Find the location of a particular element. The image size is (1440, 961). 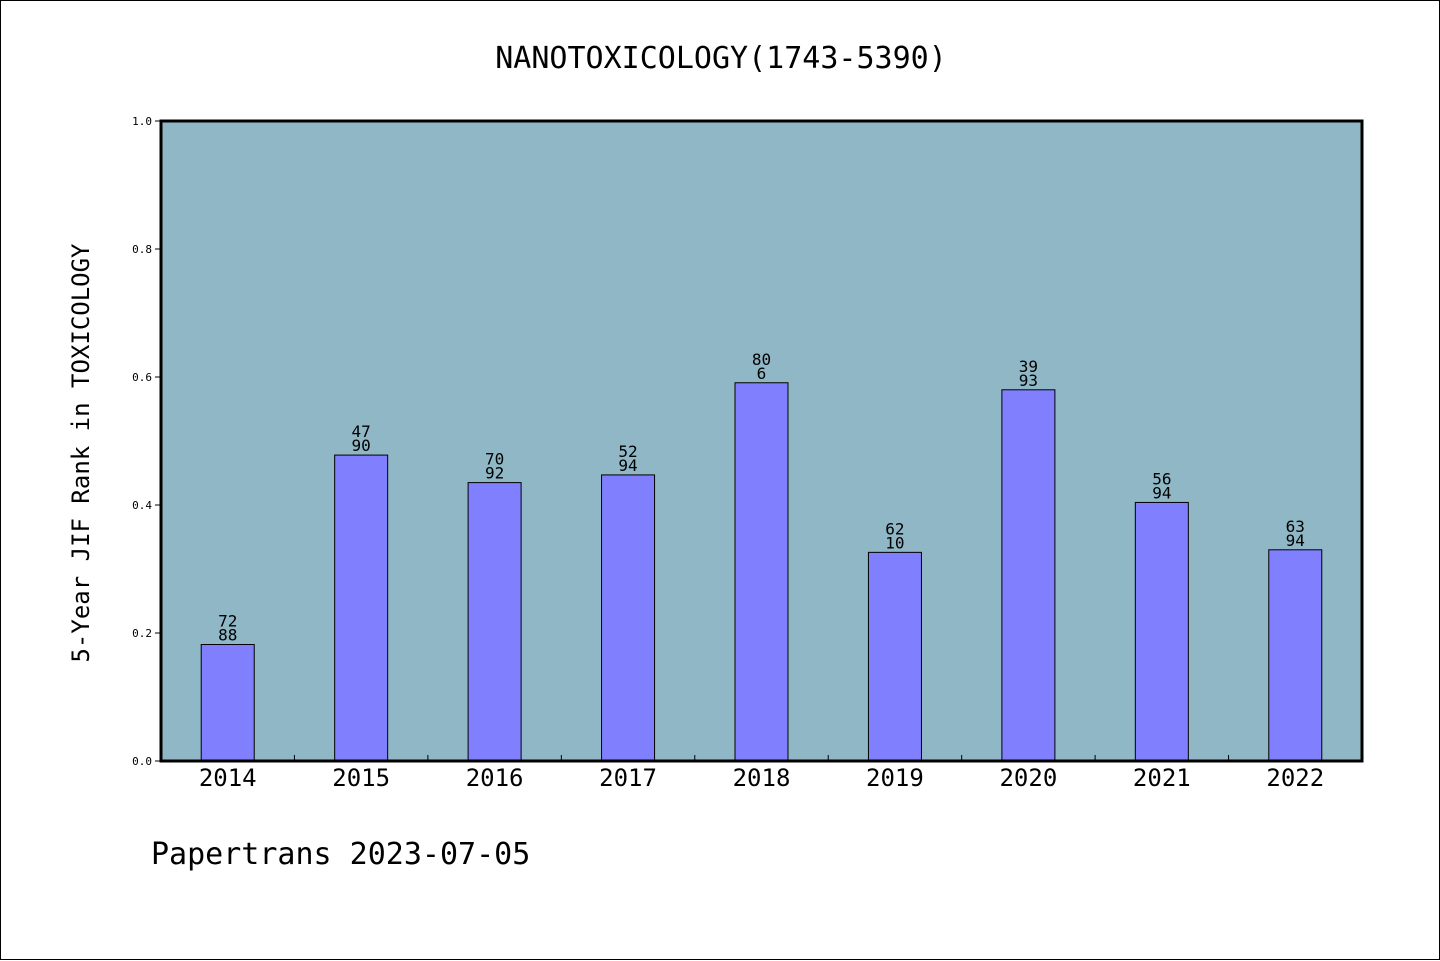

y-tick-label-0.0: 0.0 is located at coordinates (142, 761).